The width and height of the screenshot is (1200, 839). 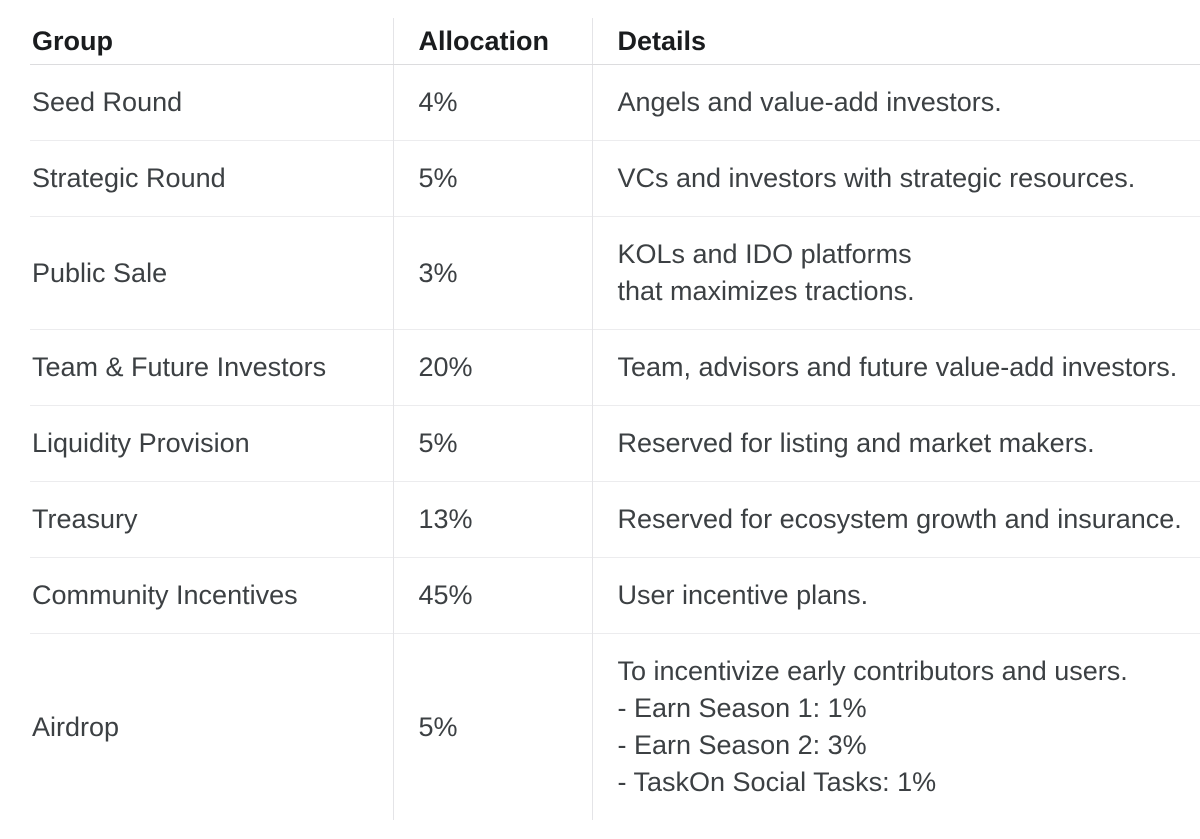 What do you see at coordinates (777, 782) in the screenshot?
I see `details-line: - TaskOn Social Tasks: 1%` at bounding box center [777, 782].